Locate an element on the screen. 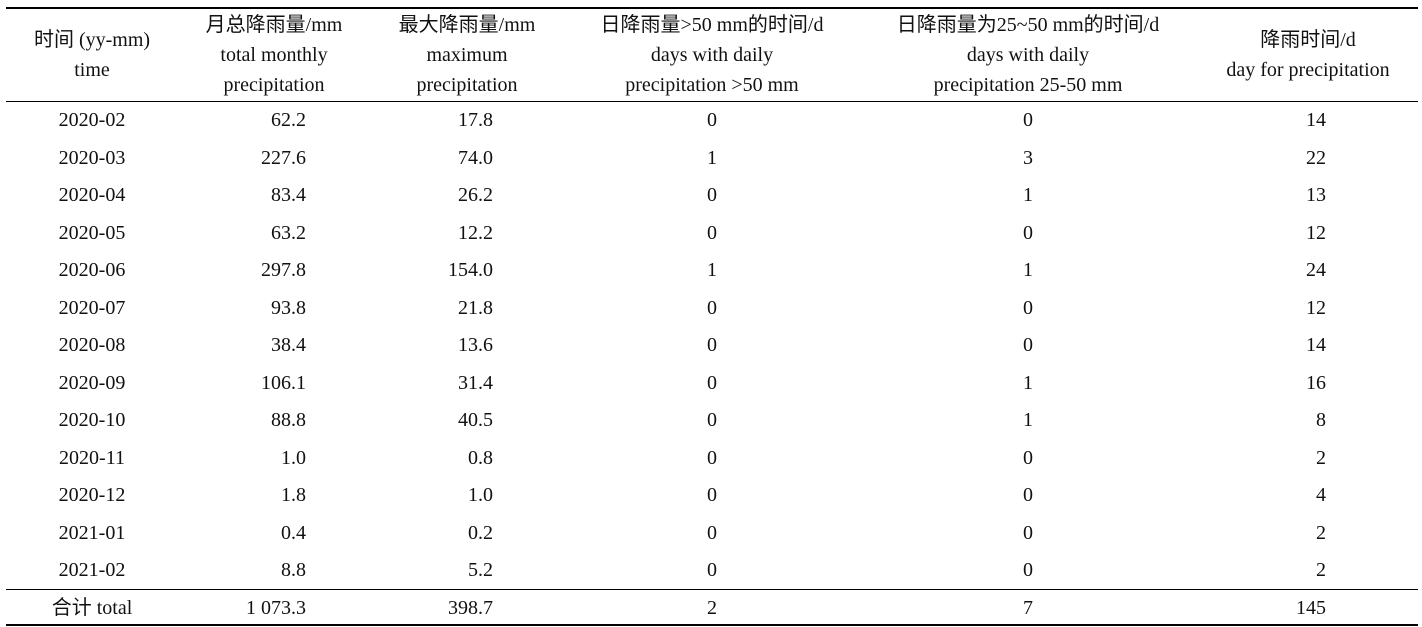 The image size is (1422, 627). cell: 106.1 is located at coordinates (283, 382).